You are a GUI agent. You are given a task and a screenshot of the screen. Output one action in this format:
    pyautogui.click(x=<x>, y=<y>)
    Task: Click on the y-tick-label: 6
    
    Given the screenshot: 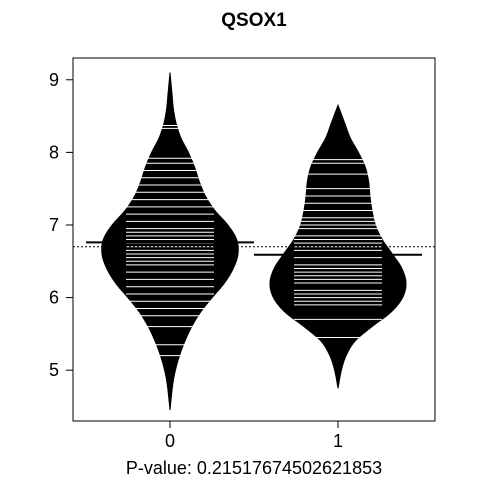 What is the action you would take?
    pyautogui.click(x=54, y=298)
    